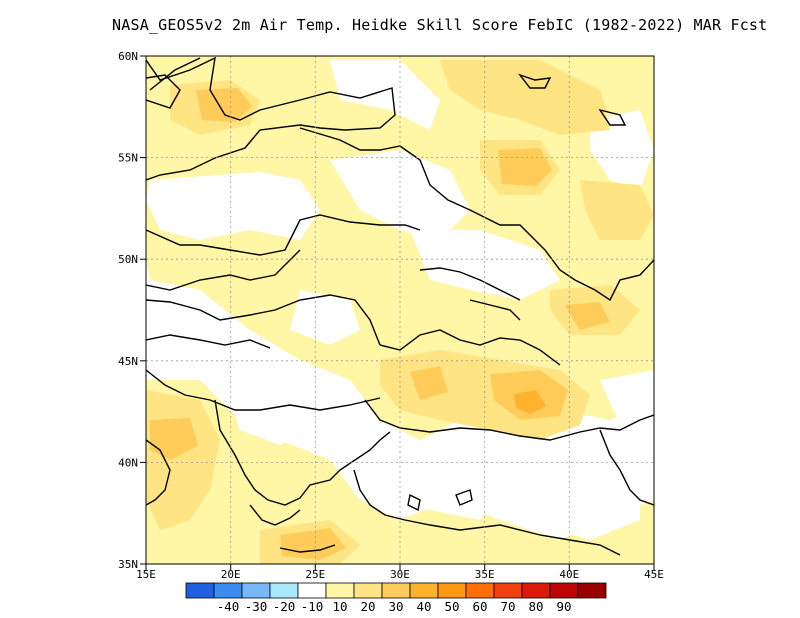 This screenshot has width=800, height=618. I want to click on colorbar-swatches, so click(396, 590).